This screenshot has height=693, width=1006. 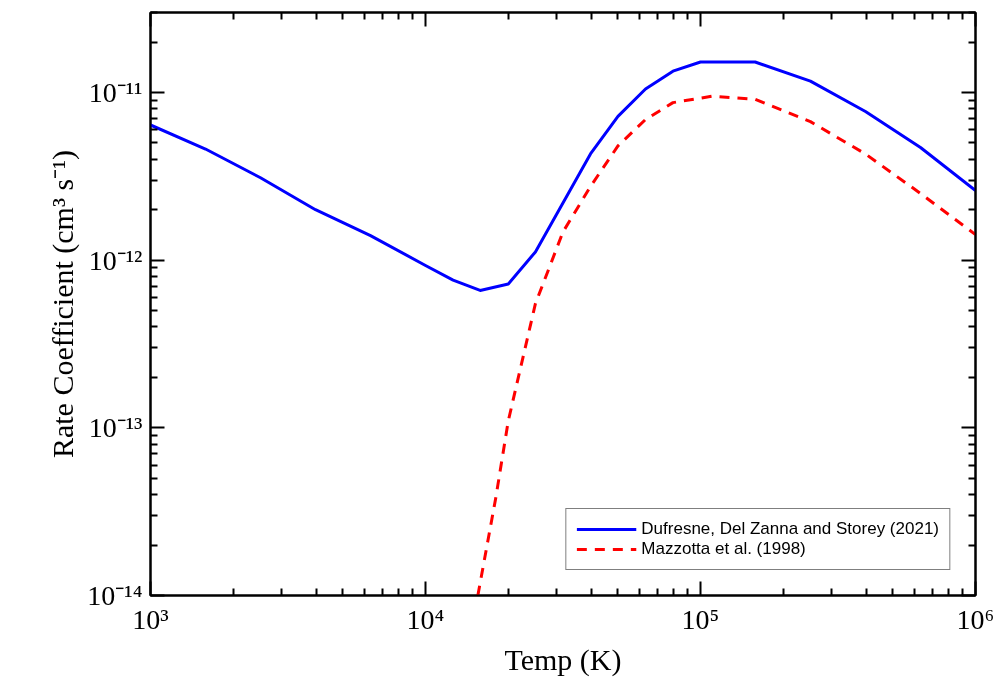 I want to click on y-tick-label: 10⁻¹², so click(x=115, y=260).